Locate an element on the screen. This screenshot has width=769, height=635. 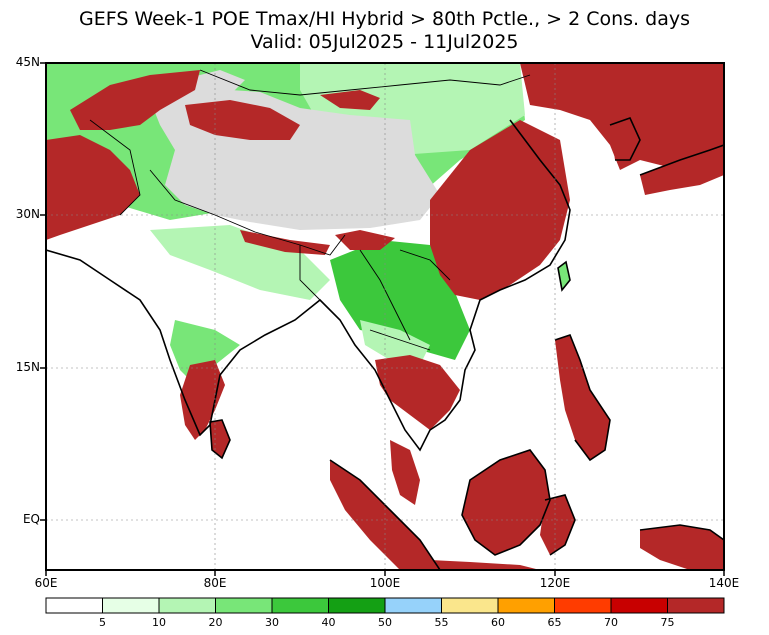
lat-label-30n: 30N is located at coordinates (27, 214).